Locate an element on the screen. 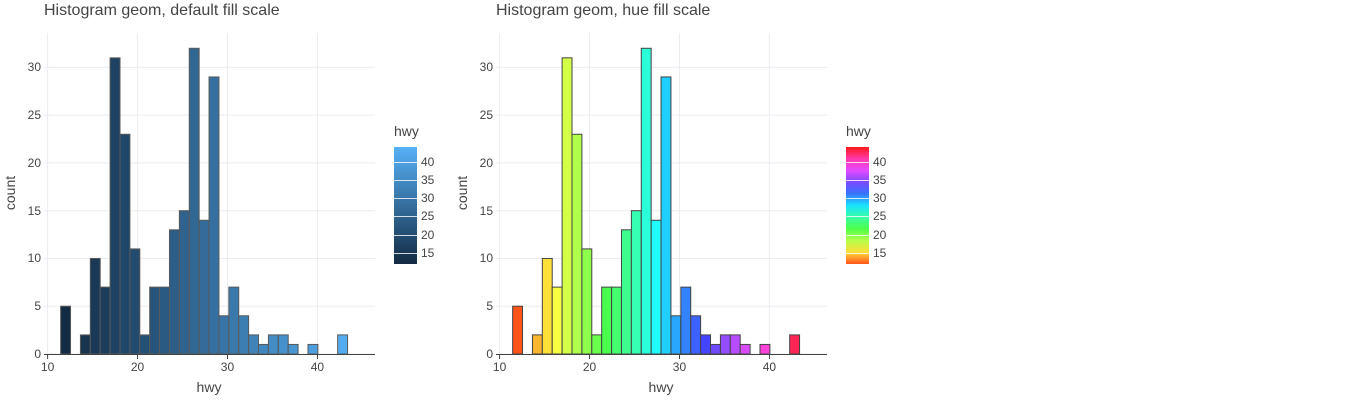  chart-title: Histogram geom, default fill scale is located at coordinates (162, 10).